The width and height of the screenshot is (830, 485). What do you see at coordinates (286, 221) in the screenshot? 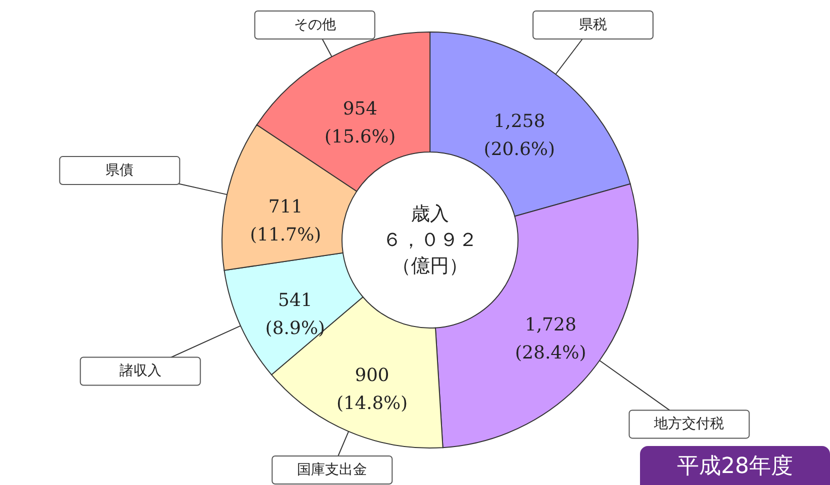
I see `data-label: 711 (11.7%)` at bounding box center [286, 221].